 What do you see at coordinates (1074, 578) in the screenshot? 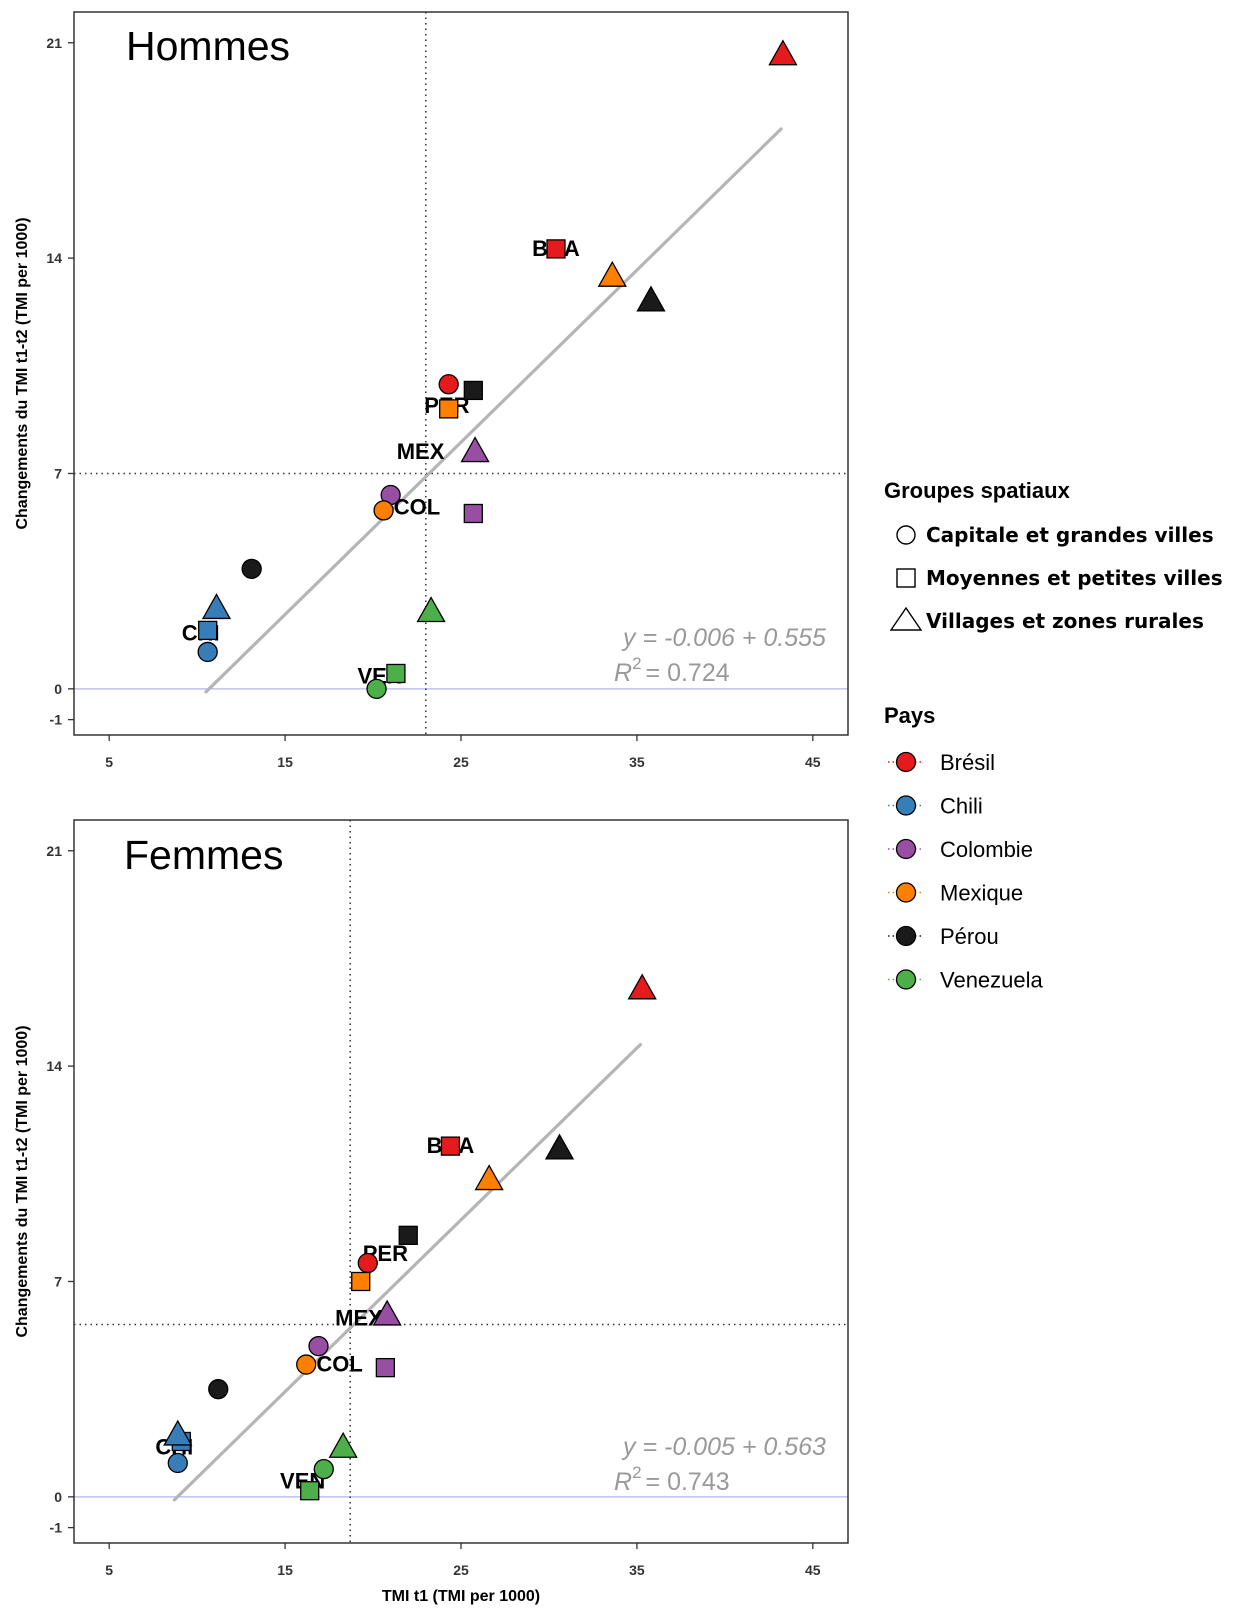
I see `legend-shape-label: Moyennes et petites villes` at bounding box center [1074, 578].